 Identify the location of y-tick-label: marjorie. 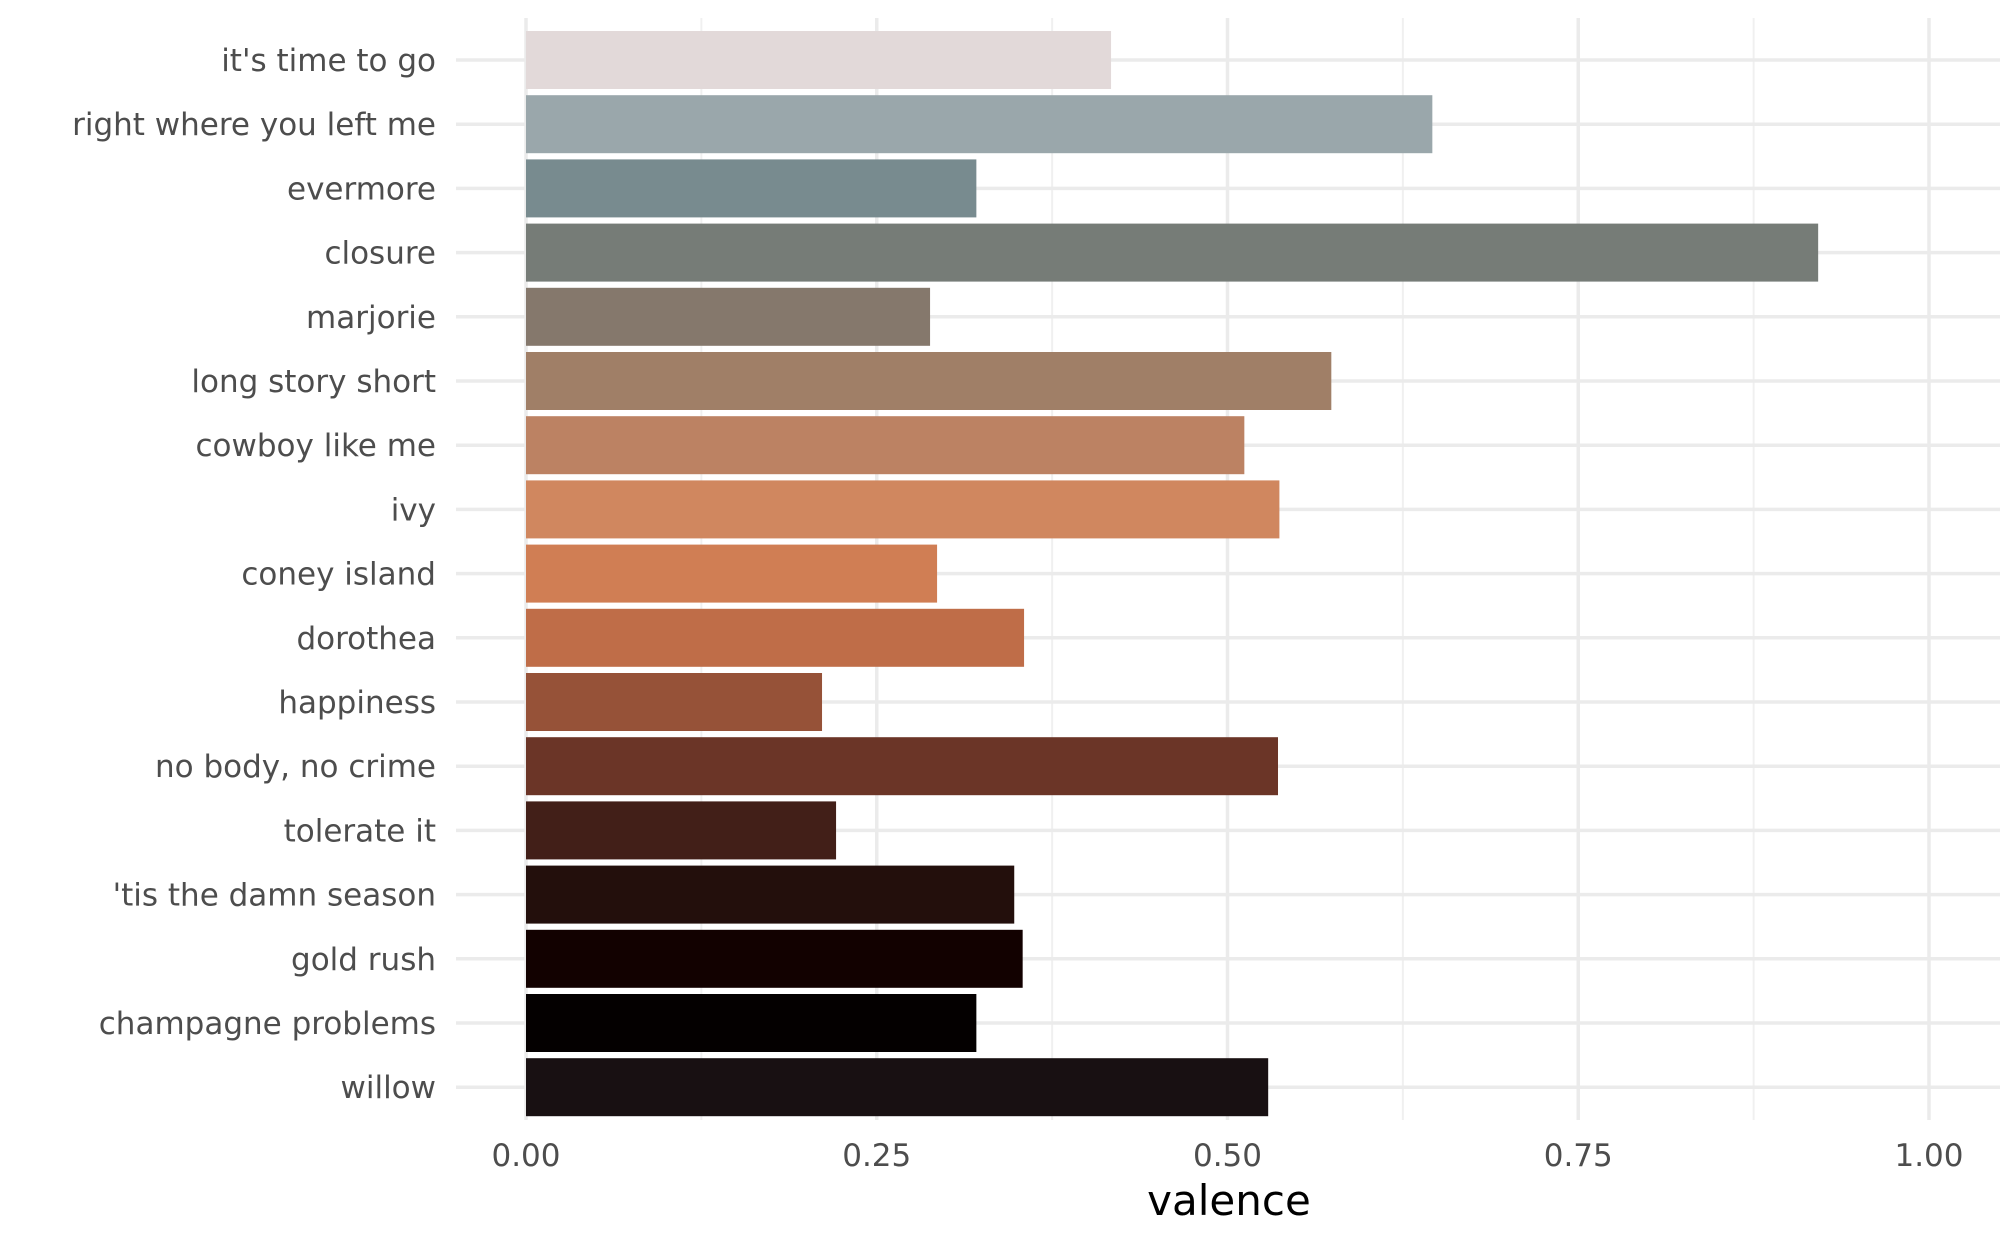
(371, 318).